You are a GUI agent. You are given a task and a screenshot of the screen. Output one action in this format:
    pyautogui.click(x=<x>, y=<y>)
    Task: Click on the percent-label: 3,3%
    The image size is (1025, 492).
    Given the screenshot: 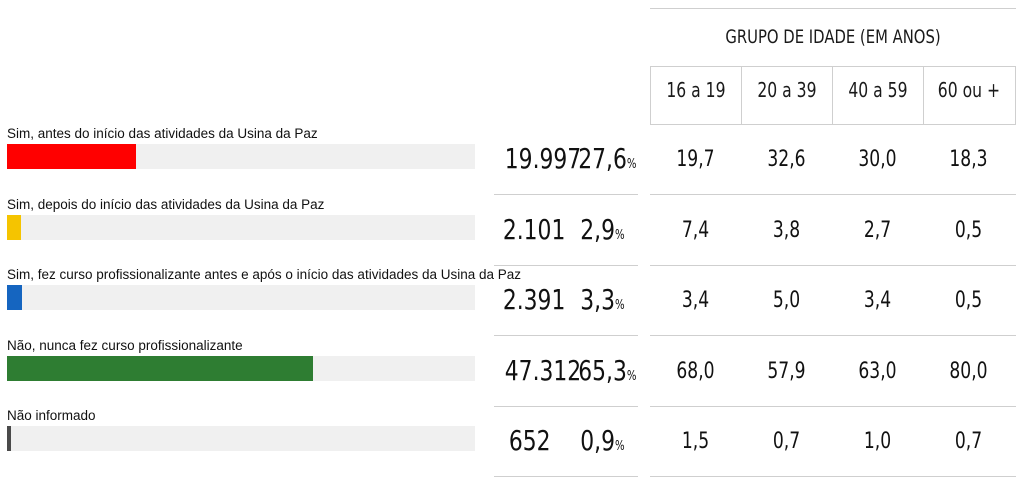 What is the action you would take?
    pyautogui.click(x=602, y=299)
    